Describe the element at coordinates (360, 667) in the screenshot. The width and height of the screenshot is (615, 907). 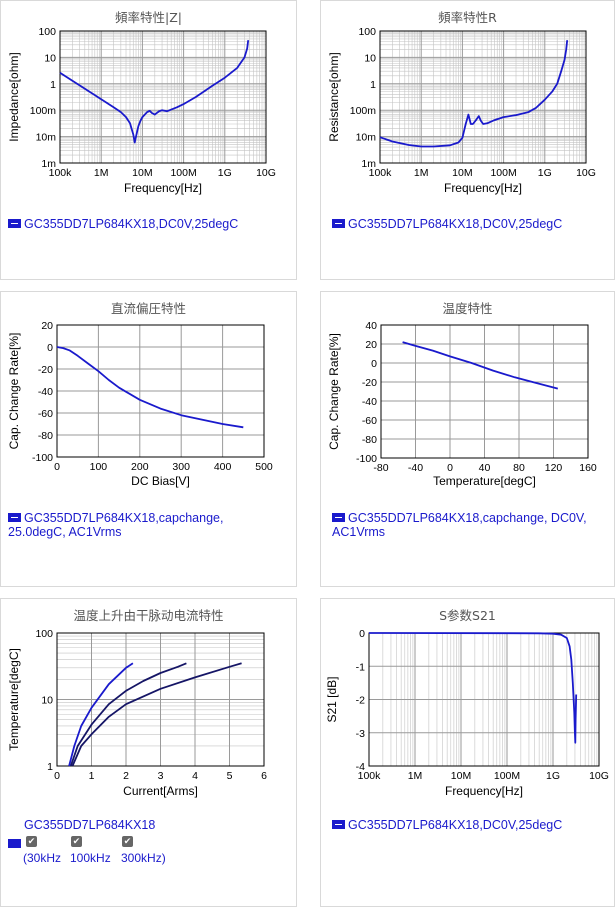
I see `y-tick-label: -1` at that location.